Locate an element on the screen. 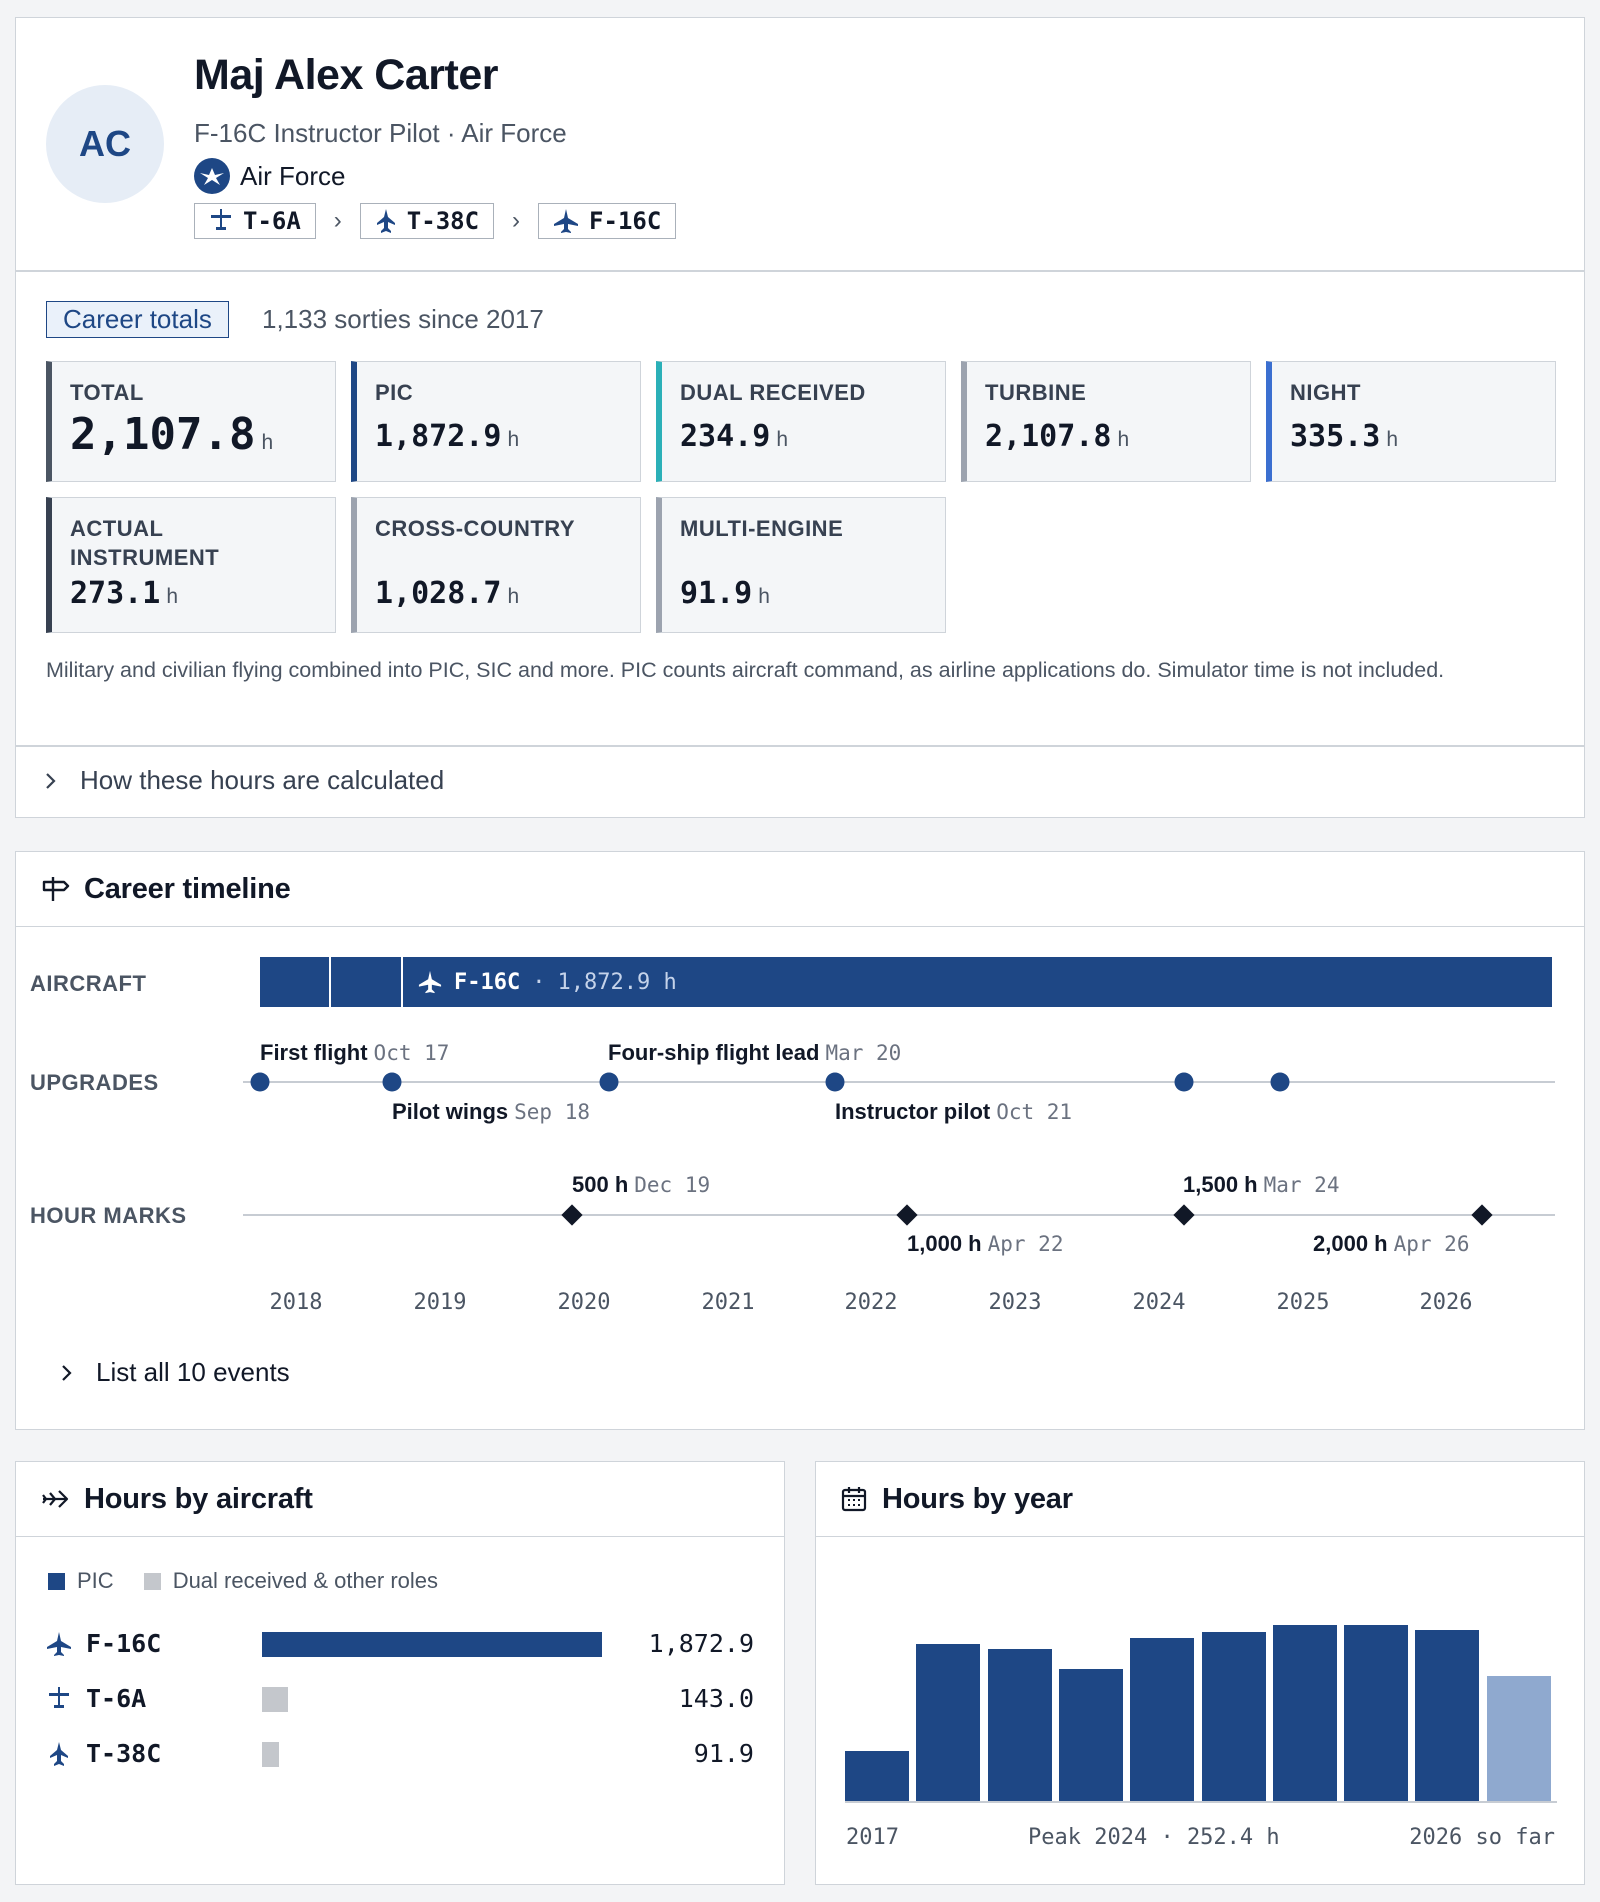  hour-marks-row-label: HOUR MARKS is located at coordinates (108, 1215).